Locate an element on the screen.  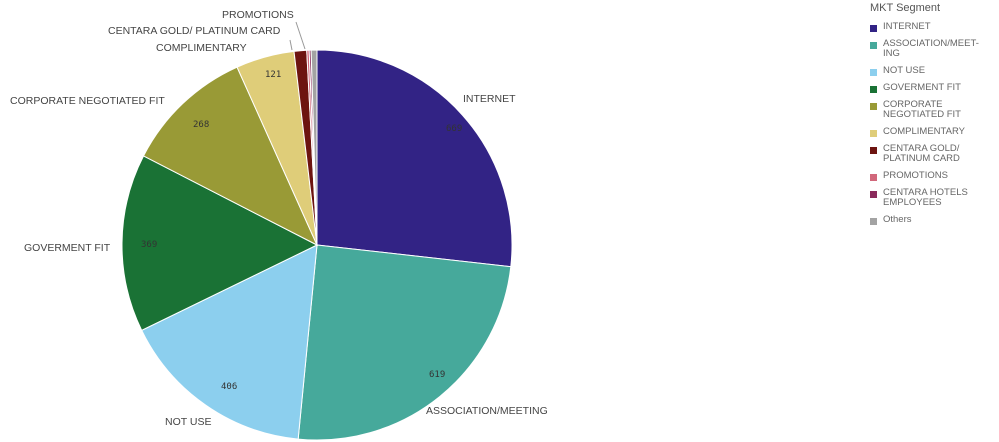
legend-item: CENTARA HOTELS EMPLOYEES is located at coordinates (928, 198).